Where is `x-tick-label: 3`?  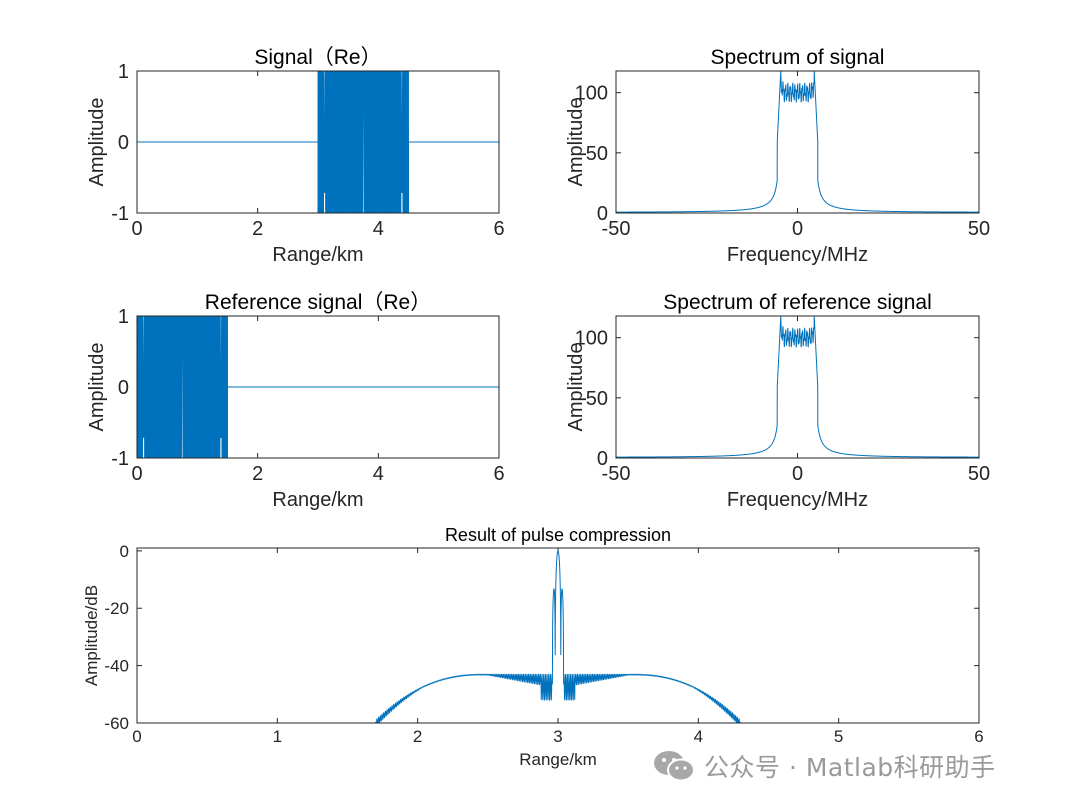
x-tick-label: 3 is located at coordinates (557, 736).